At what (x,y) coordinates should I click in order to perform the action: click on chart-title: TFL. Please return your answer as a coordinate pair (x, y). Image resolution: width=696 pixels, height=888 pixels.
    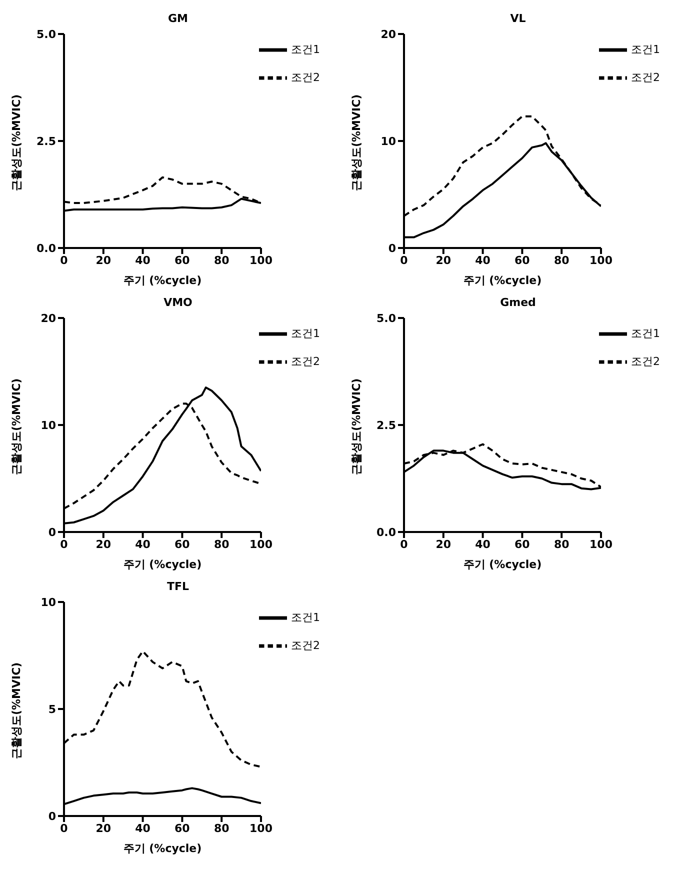
    Looking at the image, I should click on (178, 587).